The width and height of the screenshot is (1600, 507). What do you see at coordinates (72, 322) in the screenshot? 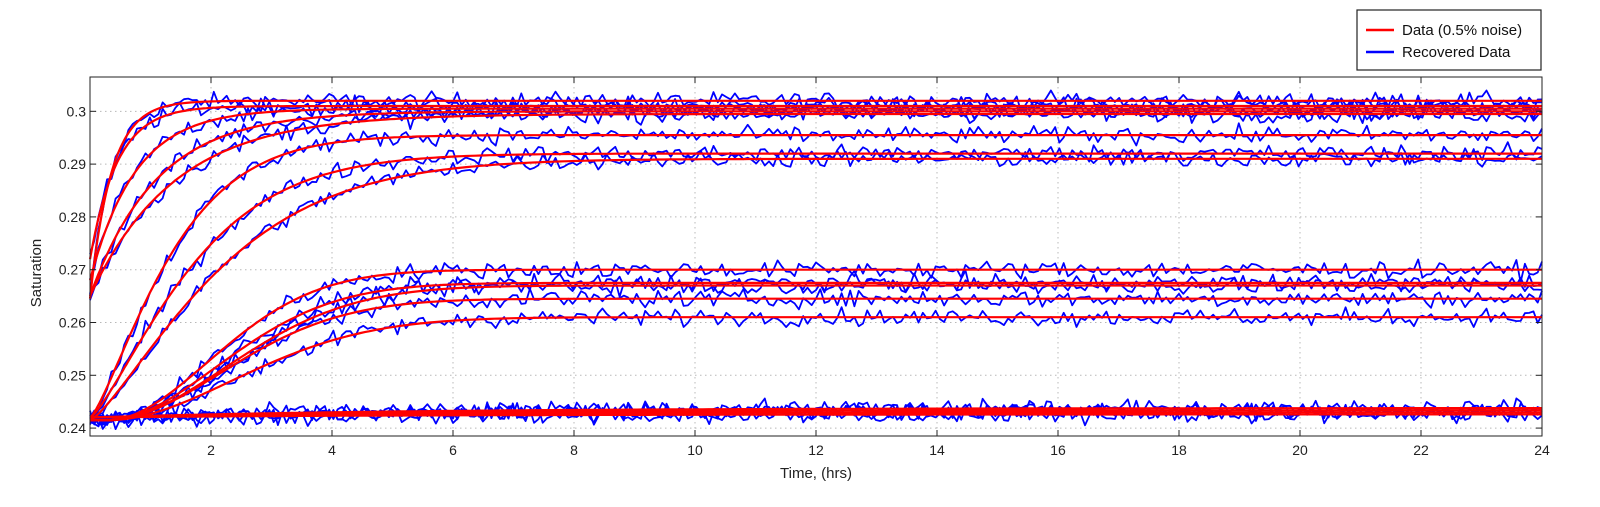
I see `y-tick-label: 0.26` at bounding box center [72, 322].